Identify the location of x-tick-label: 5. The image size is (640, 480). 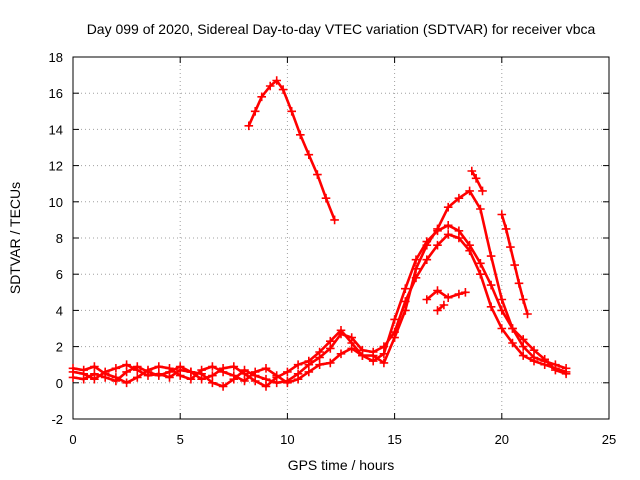
(180, 439).